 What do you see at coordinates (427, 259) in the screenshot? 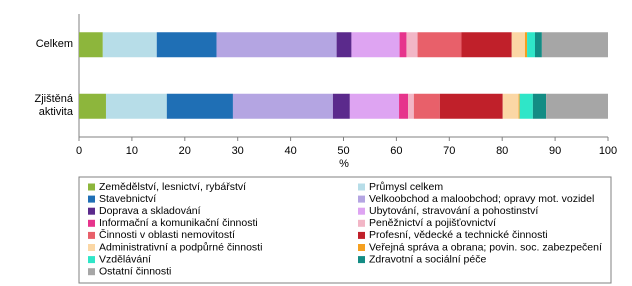
I see `legend-label: Zdravotní a sociální péče` at bounding box center [427, 259].